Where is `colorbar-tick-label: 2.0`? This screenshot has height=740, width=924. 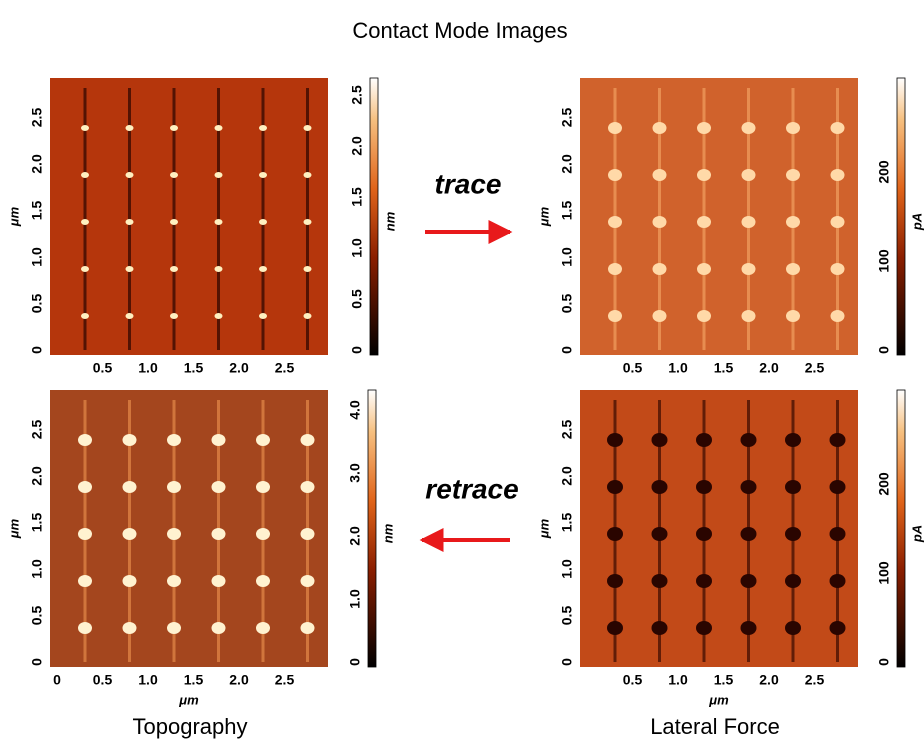
colorbar-tick-label: 2.0 is located at coordinates (355, 536).